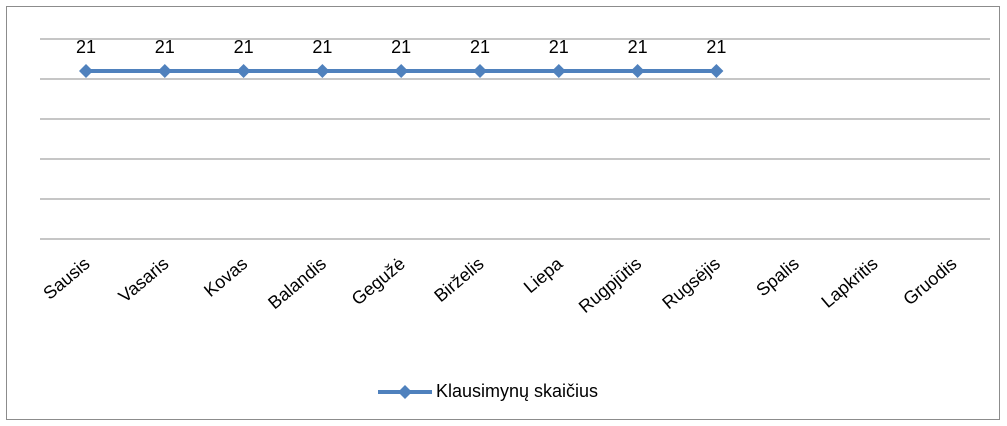 The height and width of the screenshot is (426, 1007). What do you see at coordinates (517, 391) in the screenshot?
I see `legend-label: Klausimynų skaičius` at bounding box center [517, 391].